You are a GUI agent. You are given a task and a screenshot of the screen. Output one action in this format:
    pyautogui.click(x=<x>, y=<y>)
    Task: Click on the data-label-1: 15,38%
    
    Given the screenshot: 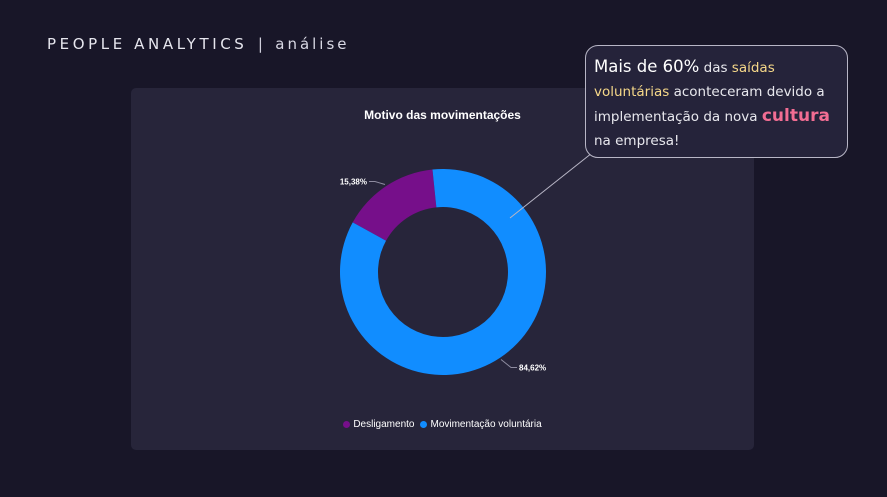 What is the action you would take?
    pyautogui.click(x=353, y=181)
    